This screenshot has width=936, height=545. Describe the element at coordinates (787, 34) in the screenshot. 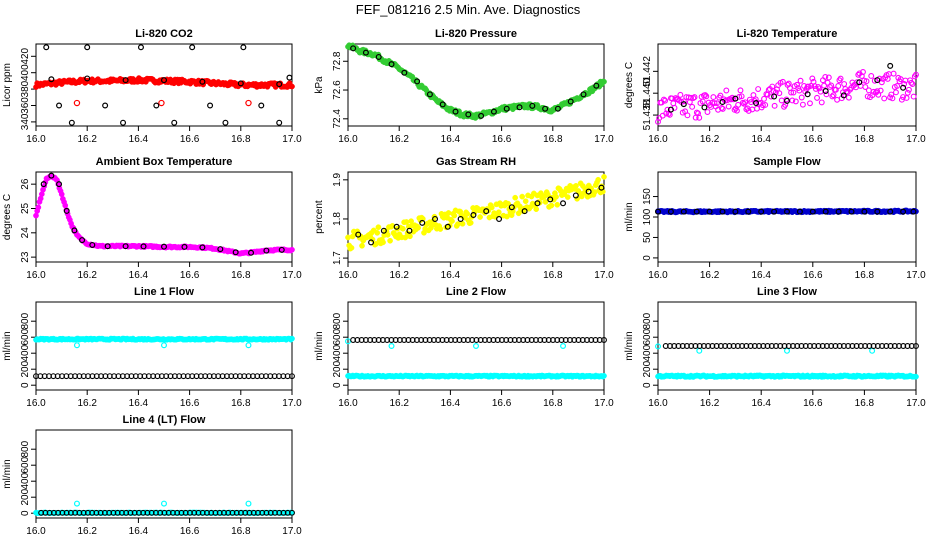

I see `panel-2-title: Li-820 Temperature` at that location.